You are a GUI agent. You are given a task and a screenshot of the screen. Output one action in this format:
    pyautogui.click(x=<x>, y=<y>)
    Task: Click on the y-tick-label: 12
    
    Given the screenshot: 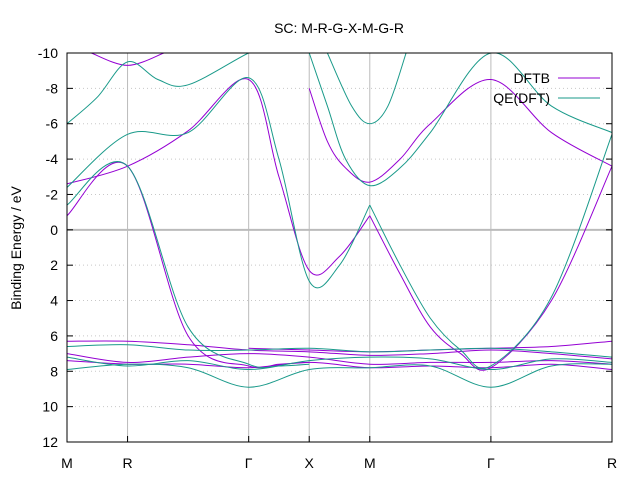 What is the action you would take?
    pyautogui.click(x=50, y=442)
    